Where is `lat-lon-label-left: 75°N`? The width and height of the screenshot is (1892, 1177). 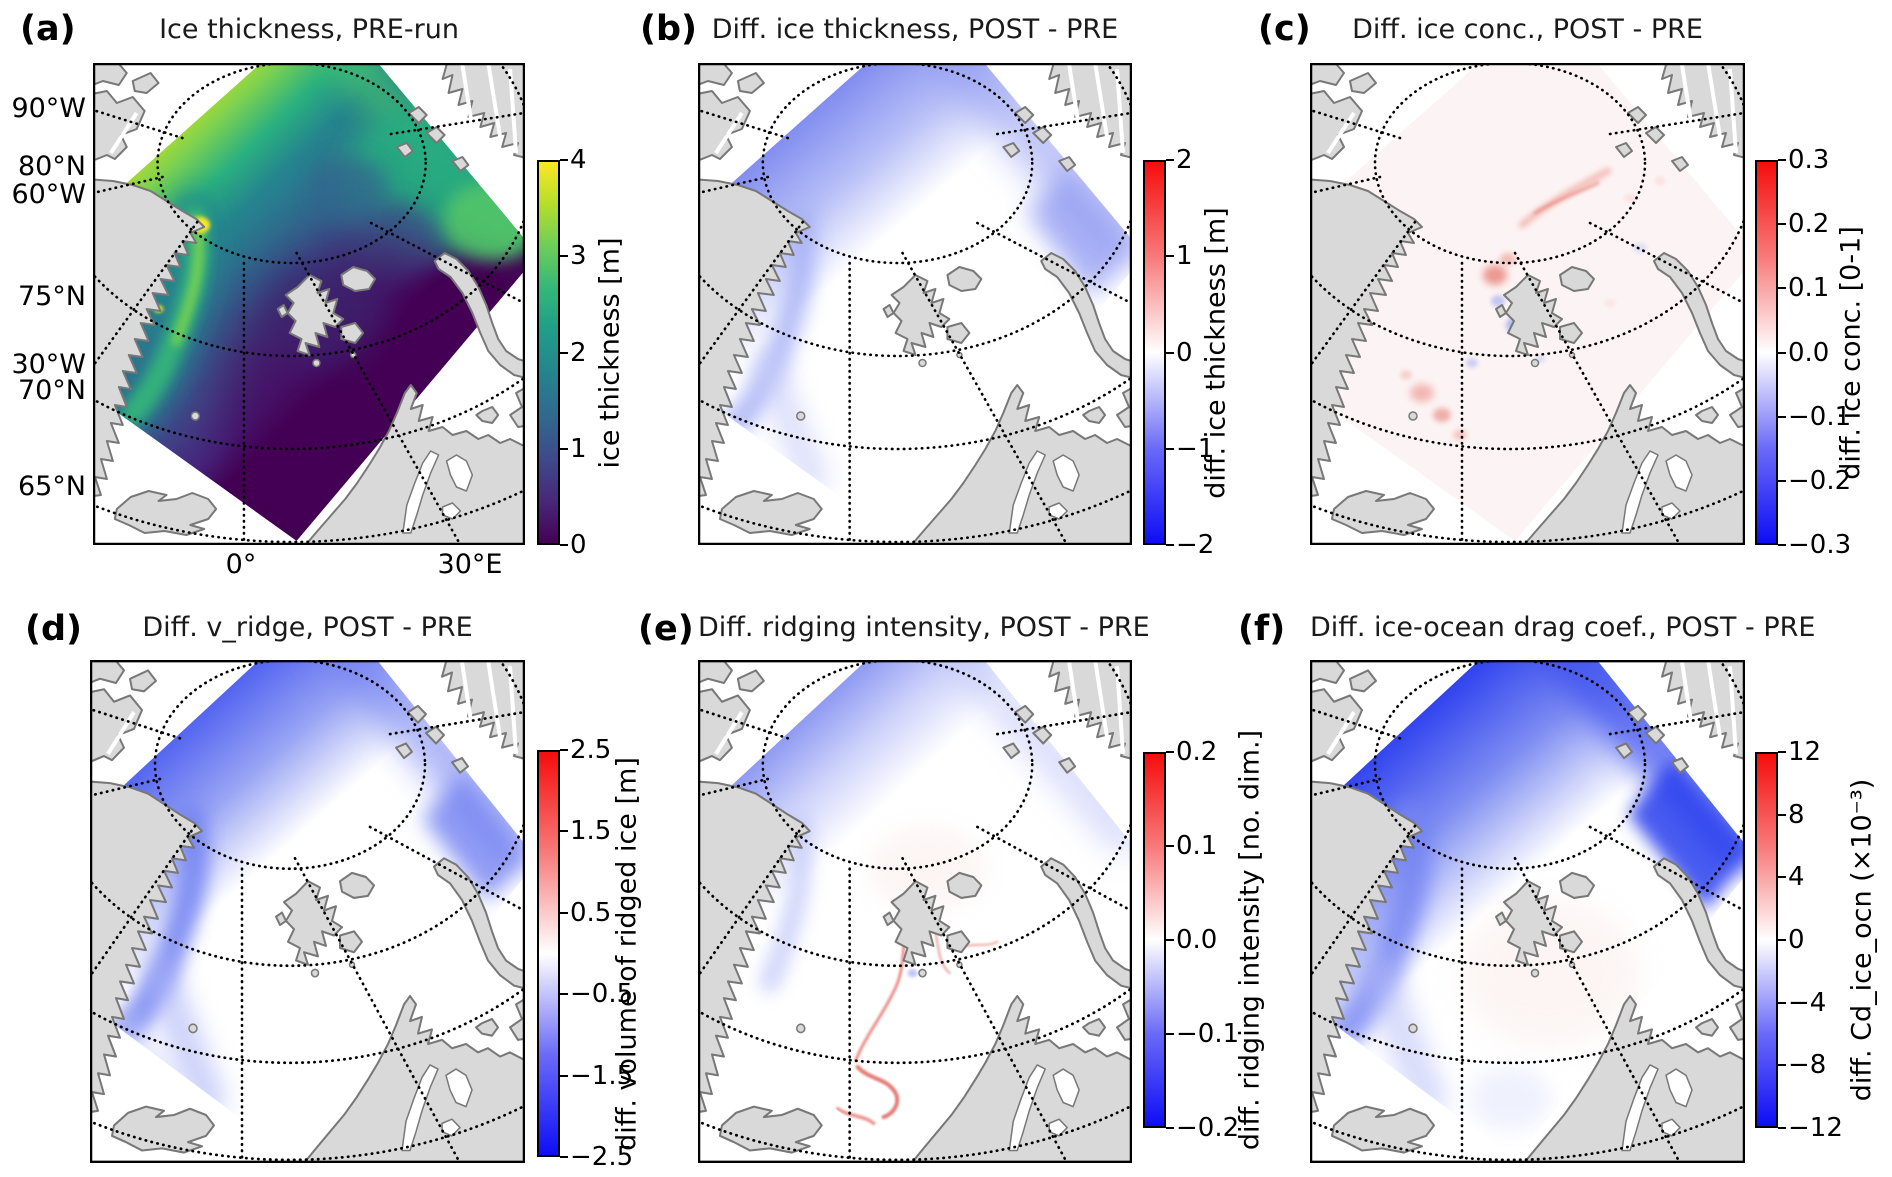
lat-lon-label-left: 75°N is located at coordinates (51, 296).